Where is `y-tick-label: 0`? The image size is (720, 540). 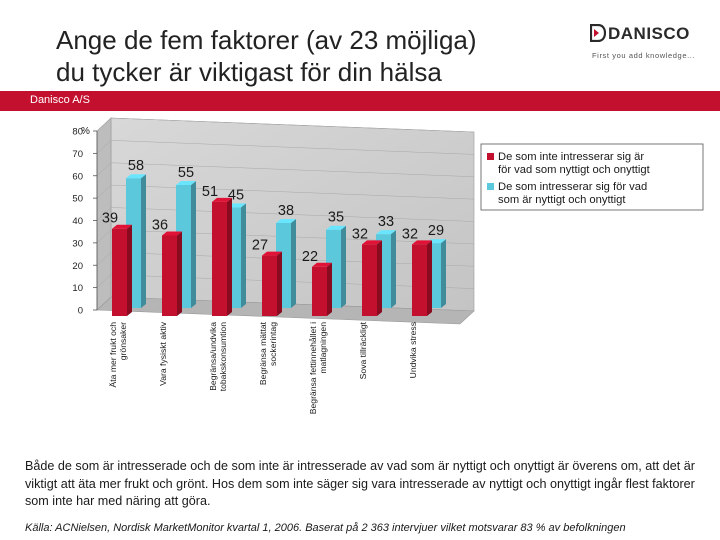 y-tick-label: 0 is located at coordinates (80, 311).